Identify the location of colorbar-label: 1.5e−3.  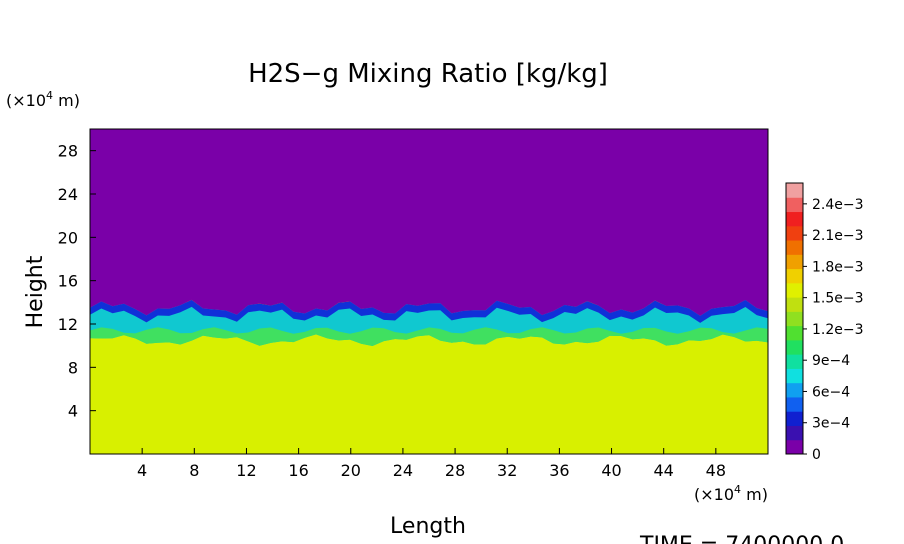
(838, 299).